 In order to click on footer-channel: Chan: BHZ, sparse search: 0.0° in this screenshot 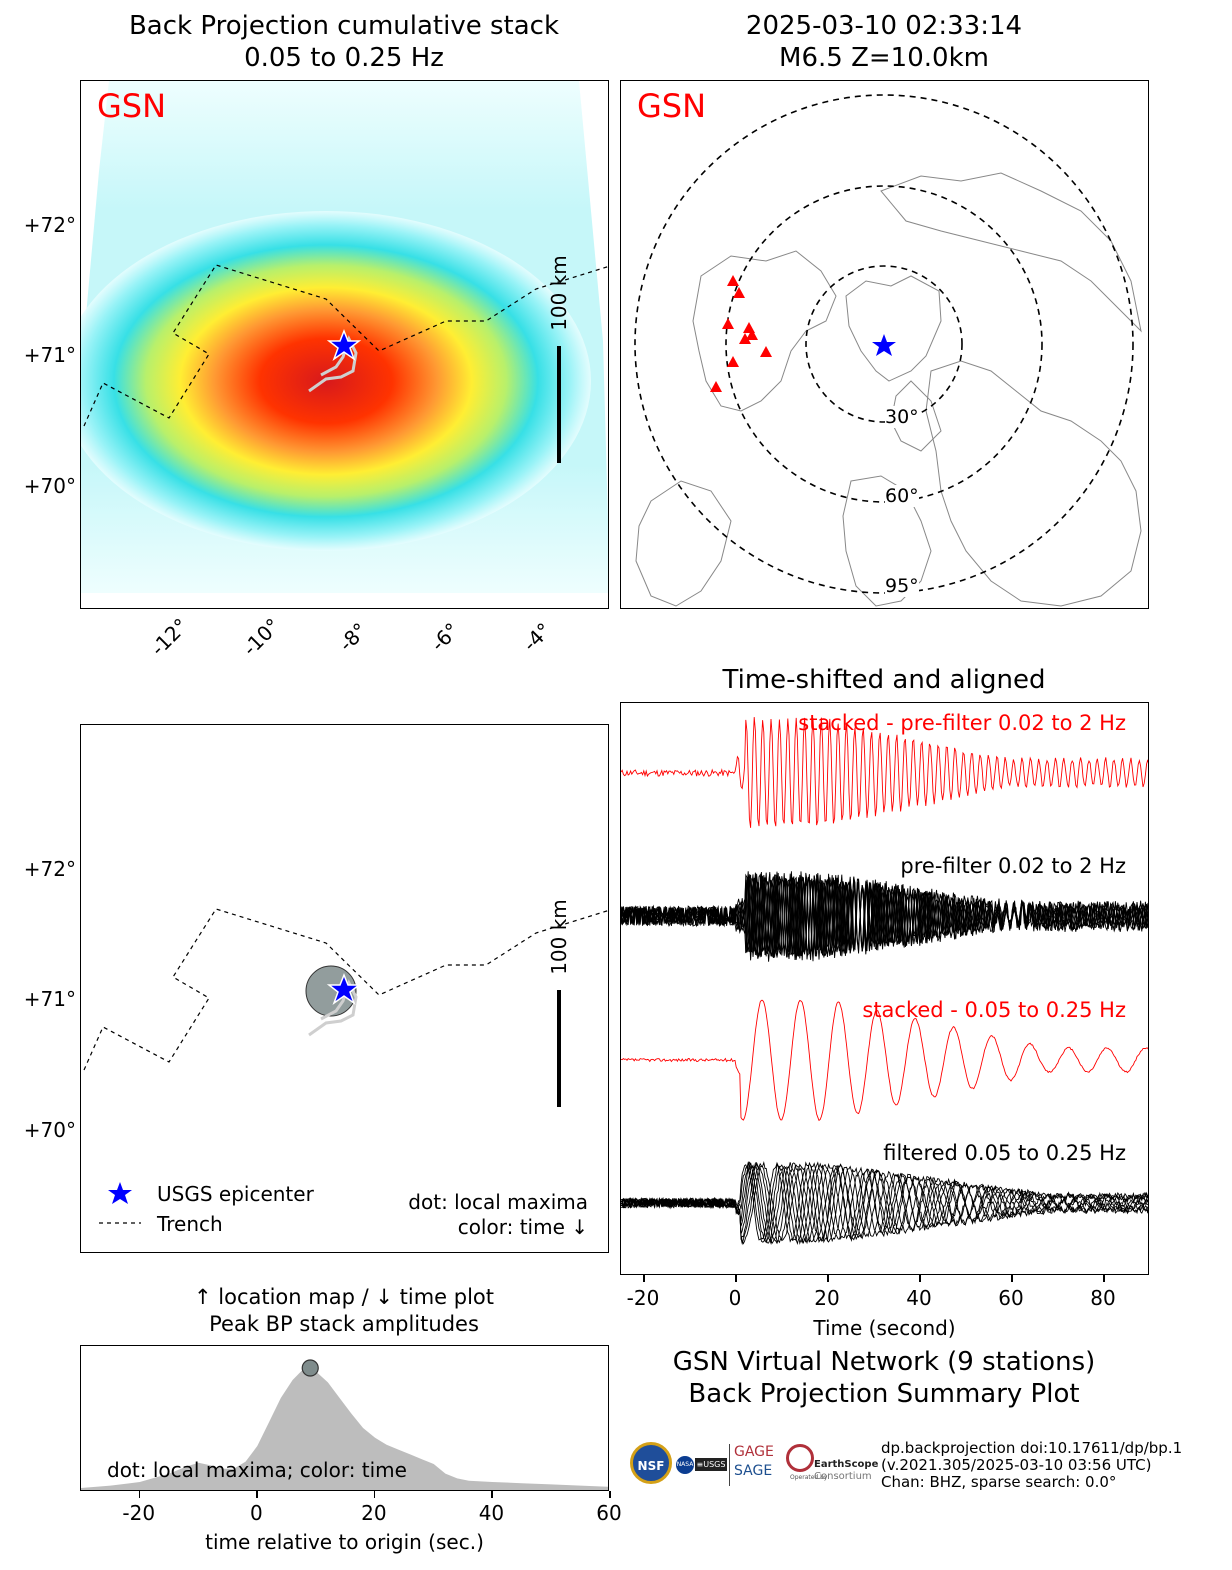, I will do `click(999, 1482)`.